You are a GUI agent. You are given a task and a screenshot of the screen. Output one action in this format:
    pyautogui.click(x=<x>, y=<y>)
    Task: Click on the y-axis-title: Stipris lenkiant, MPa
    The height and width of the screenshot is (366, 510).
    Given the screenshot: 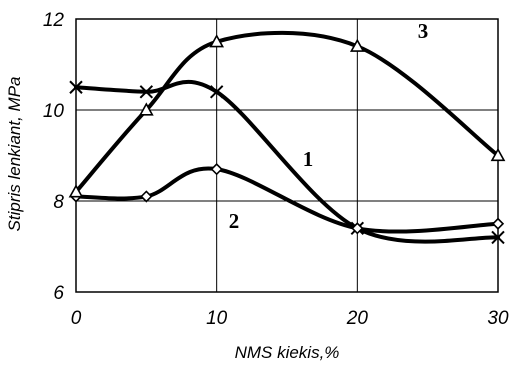 What is the action you would take?
    pyautogui.click(x=14, y=154)
    